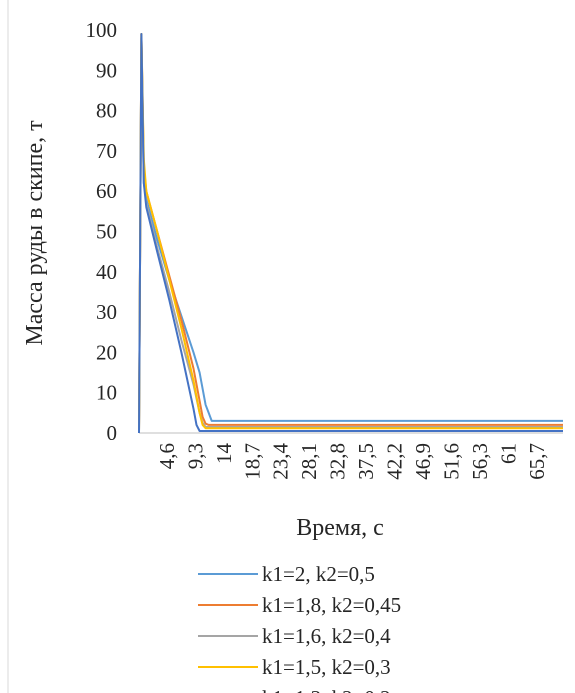 The width and height of the screenshot is (575, 693). What do you see at coordinates (326, 689) in the screenshot?
I see `legend-label-5: k1=1,3, k2=0,2` at bounding box center [326, 689].